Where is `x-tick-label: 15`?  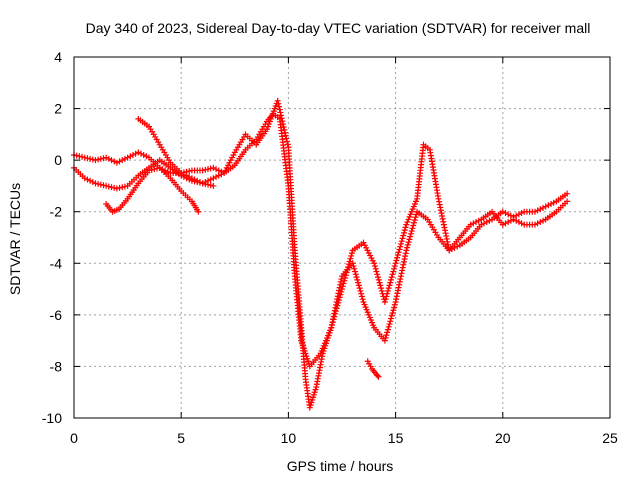 x-tick-label: 15 is located at coordinates (396, 438).